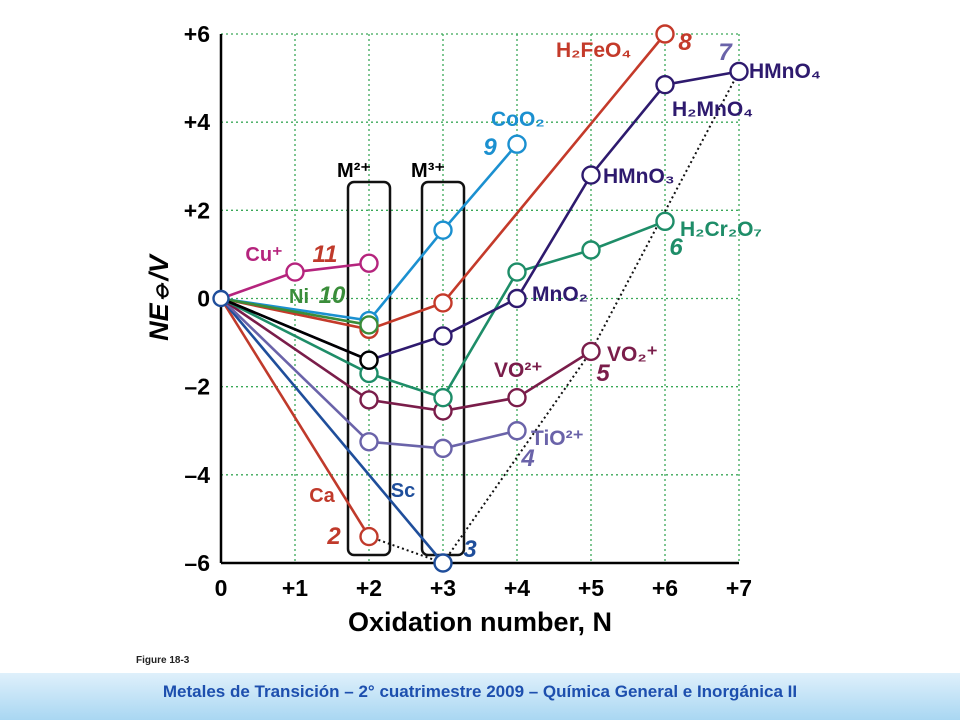 The image size is (960, 720). Describe the element at coordinates (322, 496) in the screenshot. I see `element-label: Ca` at that location.